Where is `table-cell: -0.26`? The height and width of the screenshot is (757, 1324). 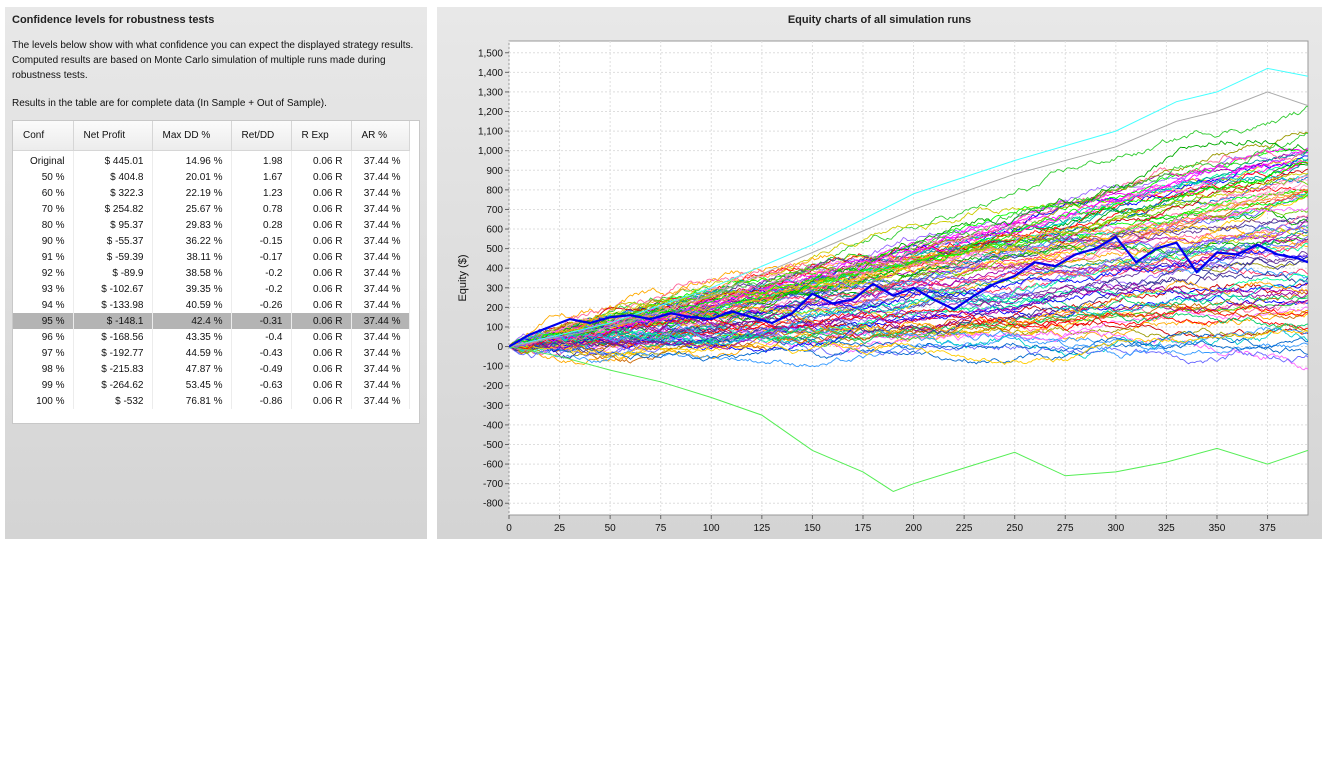 table-cell: -0.26 is located at coordinates (261, 305).